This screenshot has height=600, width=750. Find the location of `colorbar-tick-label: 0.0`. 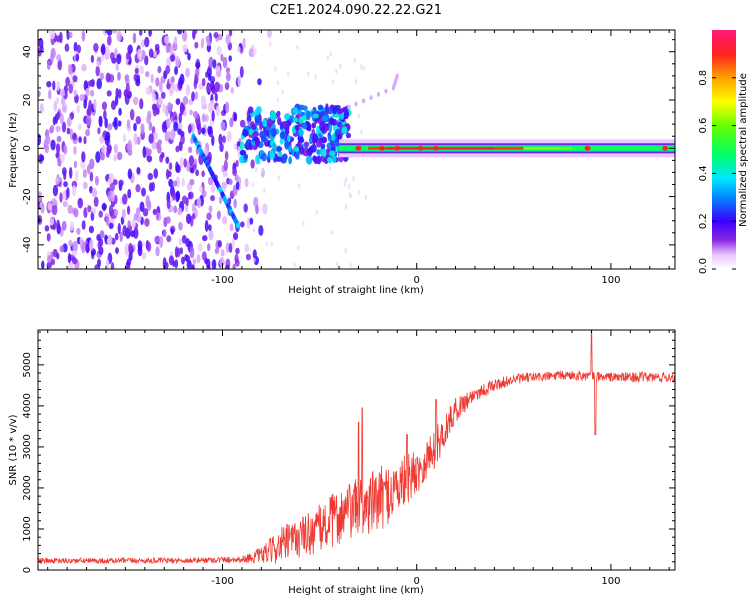

colorbar-tick-label: 0.0 is located at coordinates (703, 266).